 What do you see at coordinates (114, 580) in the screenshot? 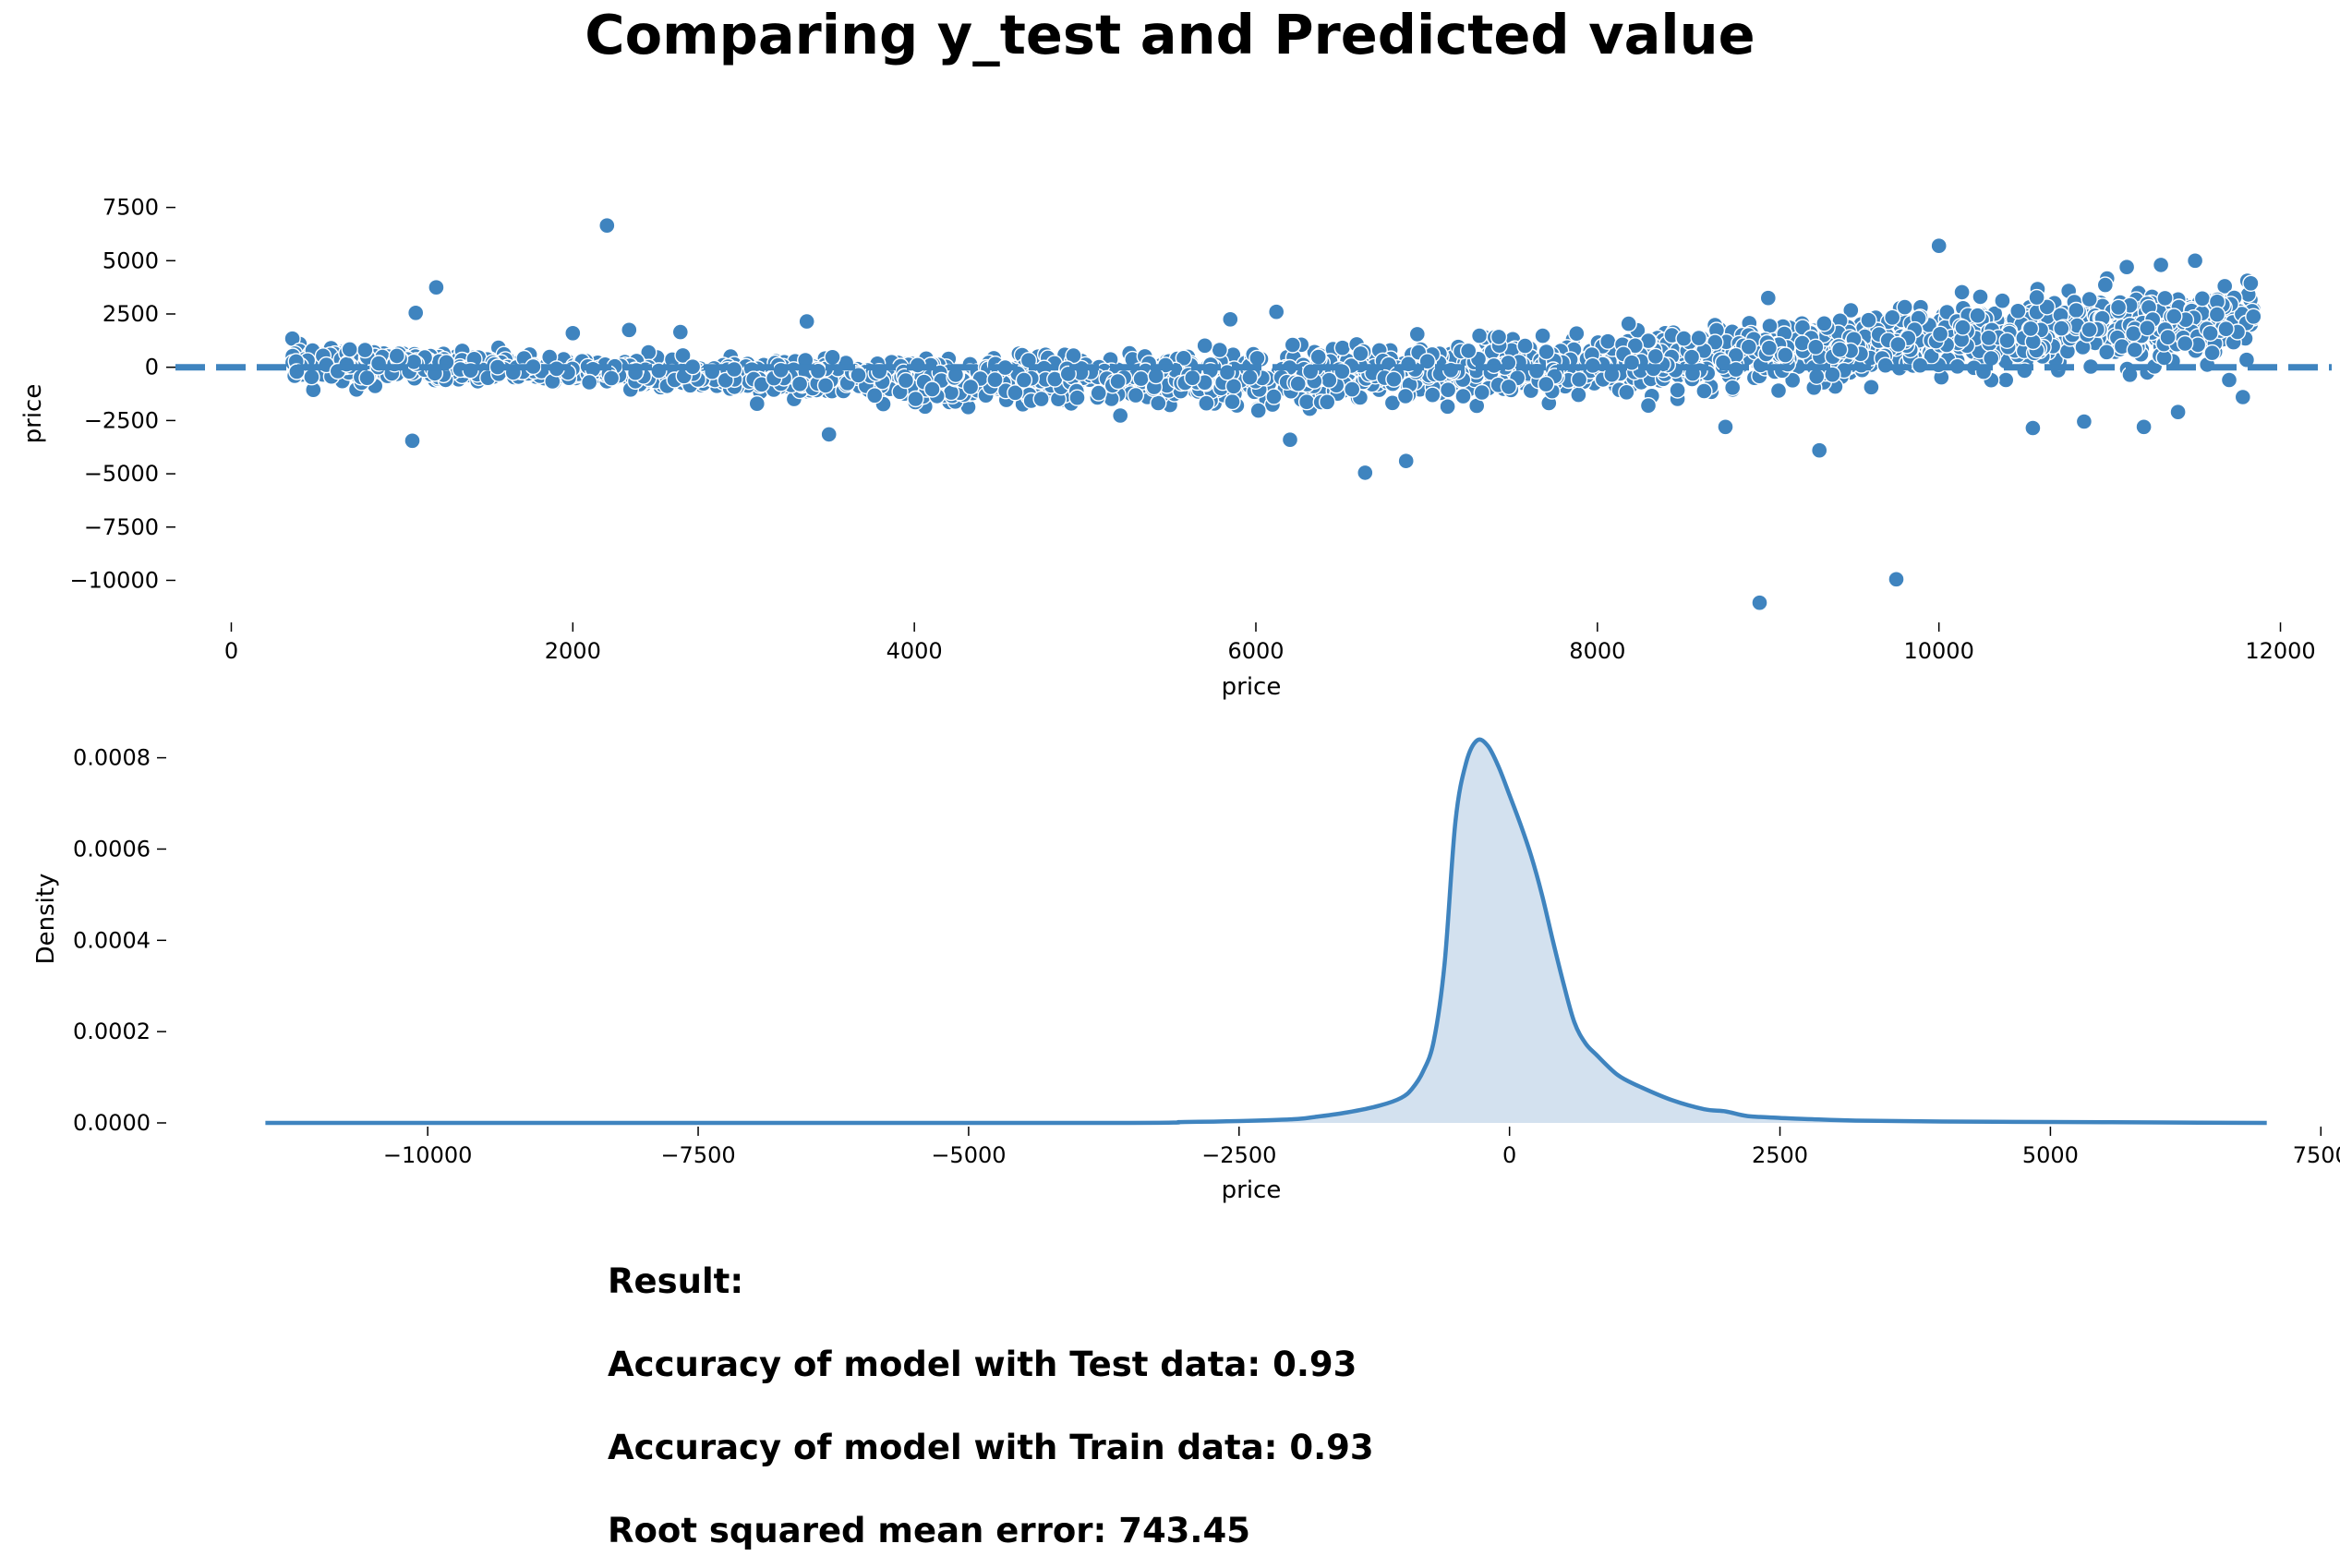
I see `scatter-y-tick-label: −10000` at bounding box center [114, 580].